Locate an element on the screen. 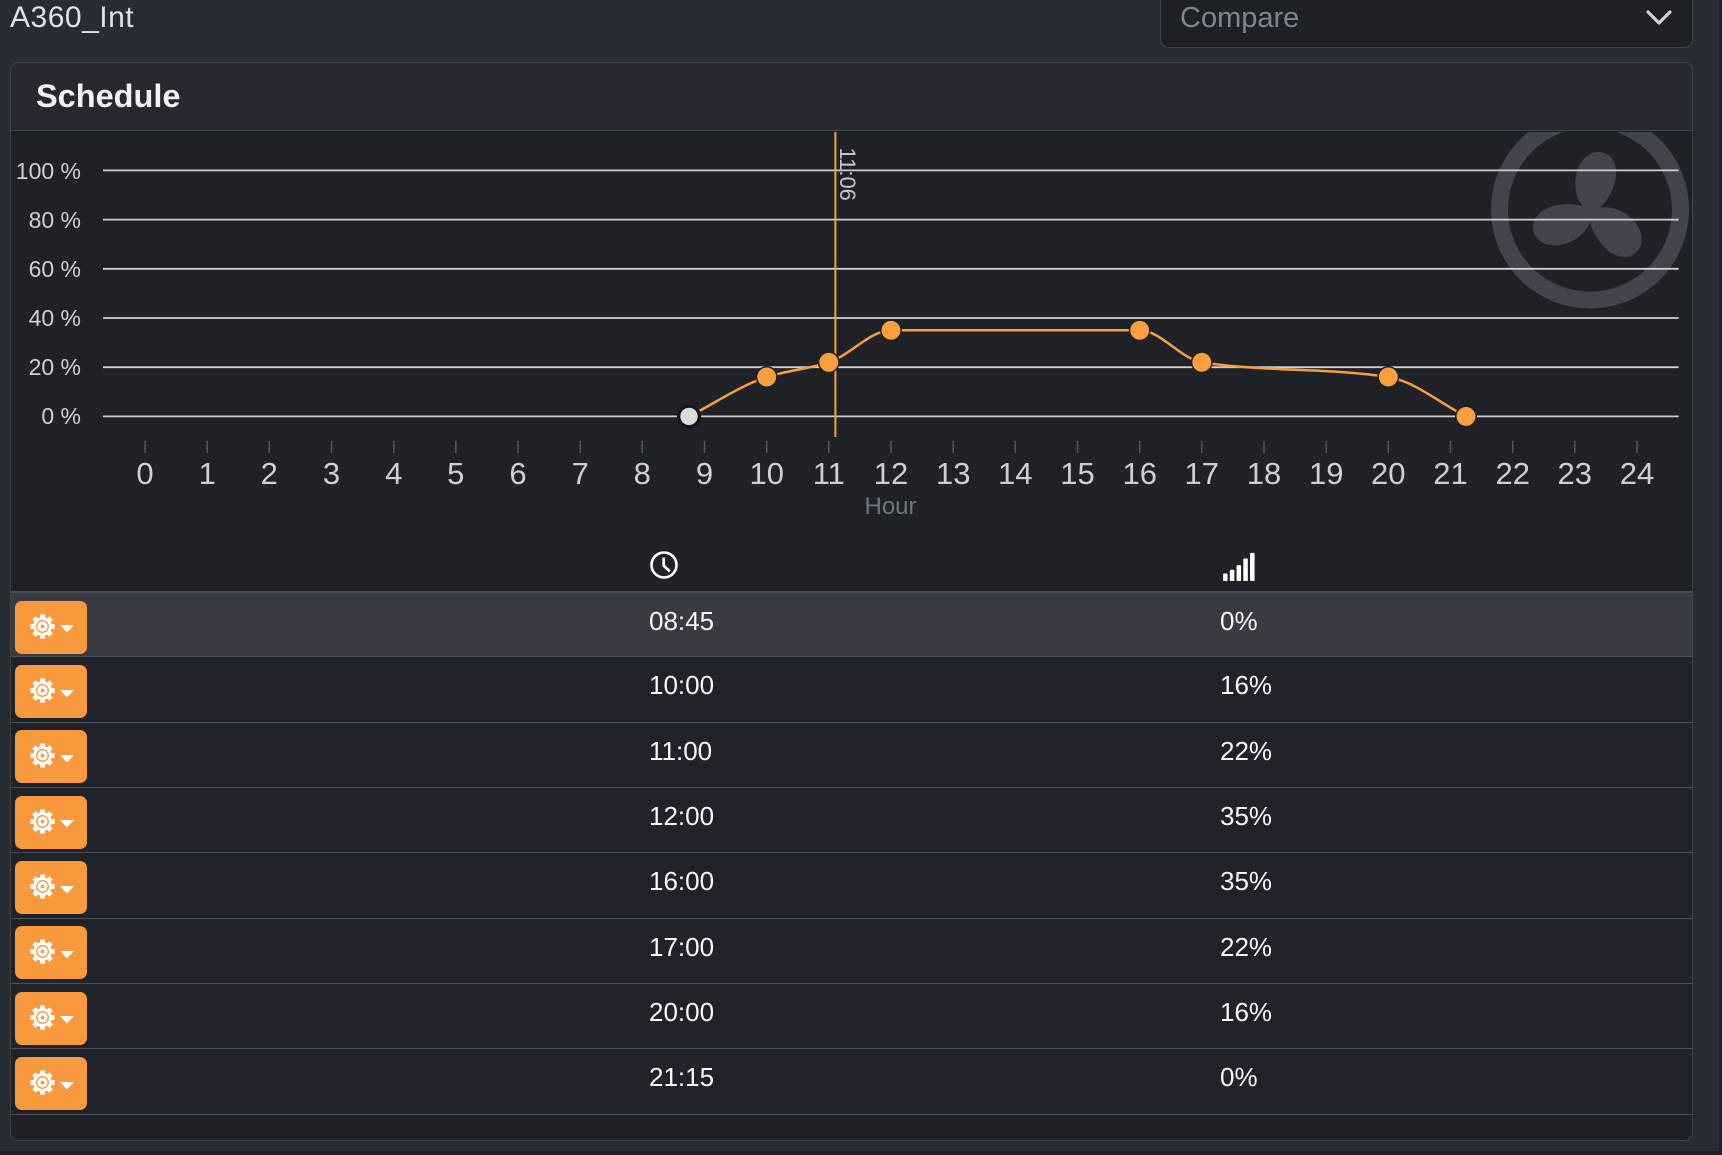 This screenshot has width=1722, height=1155. svg-text: 18 is located at coordinates (1264, 473).